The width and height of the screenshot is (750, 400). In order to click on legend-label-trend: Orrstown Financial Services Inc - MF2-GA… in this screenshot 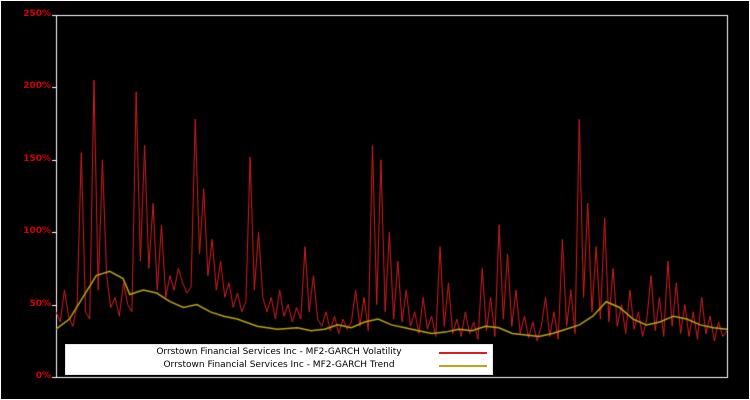, I will do `click(279, 365)`.